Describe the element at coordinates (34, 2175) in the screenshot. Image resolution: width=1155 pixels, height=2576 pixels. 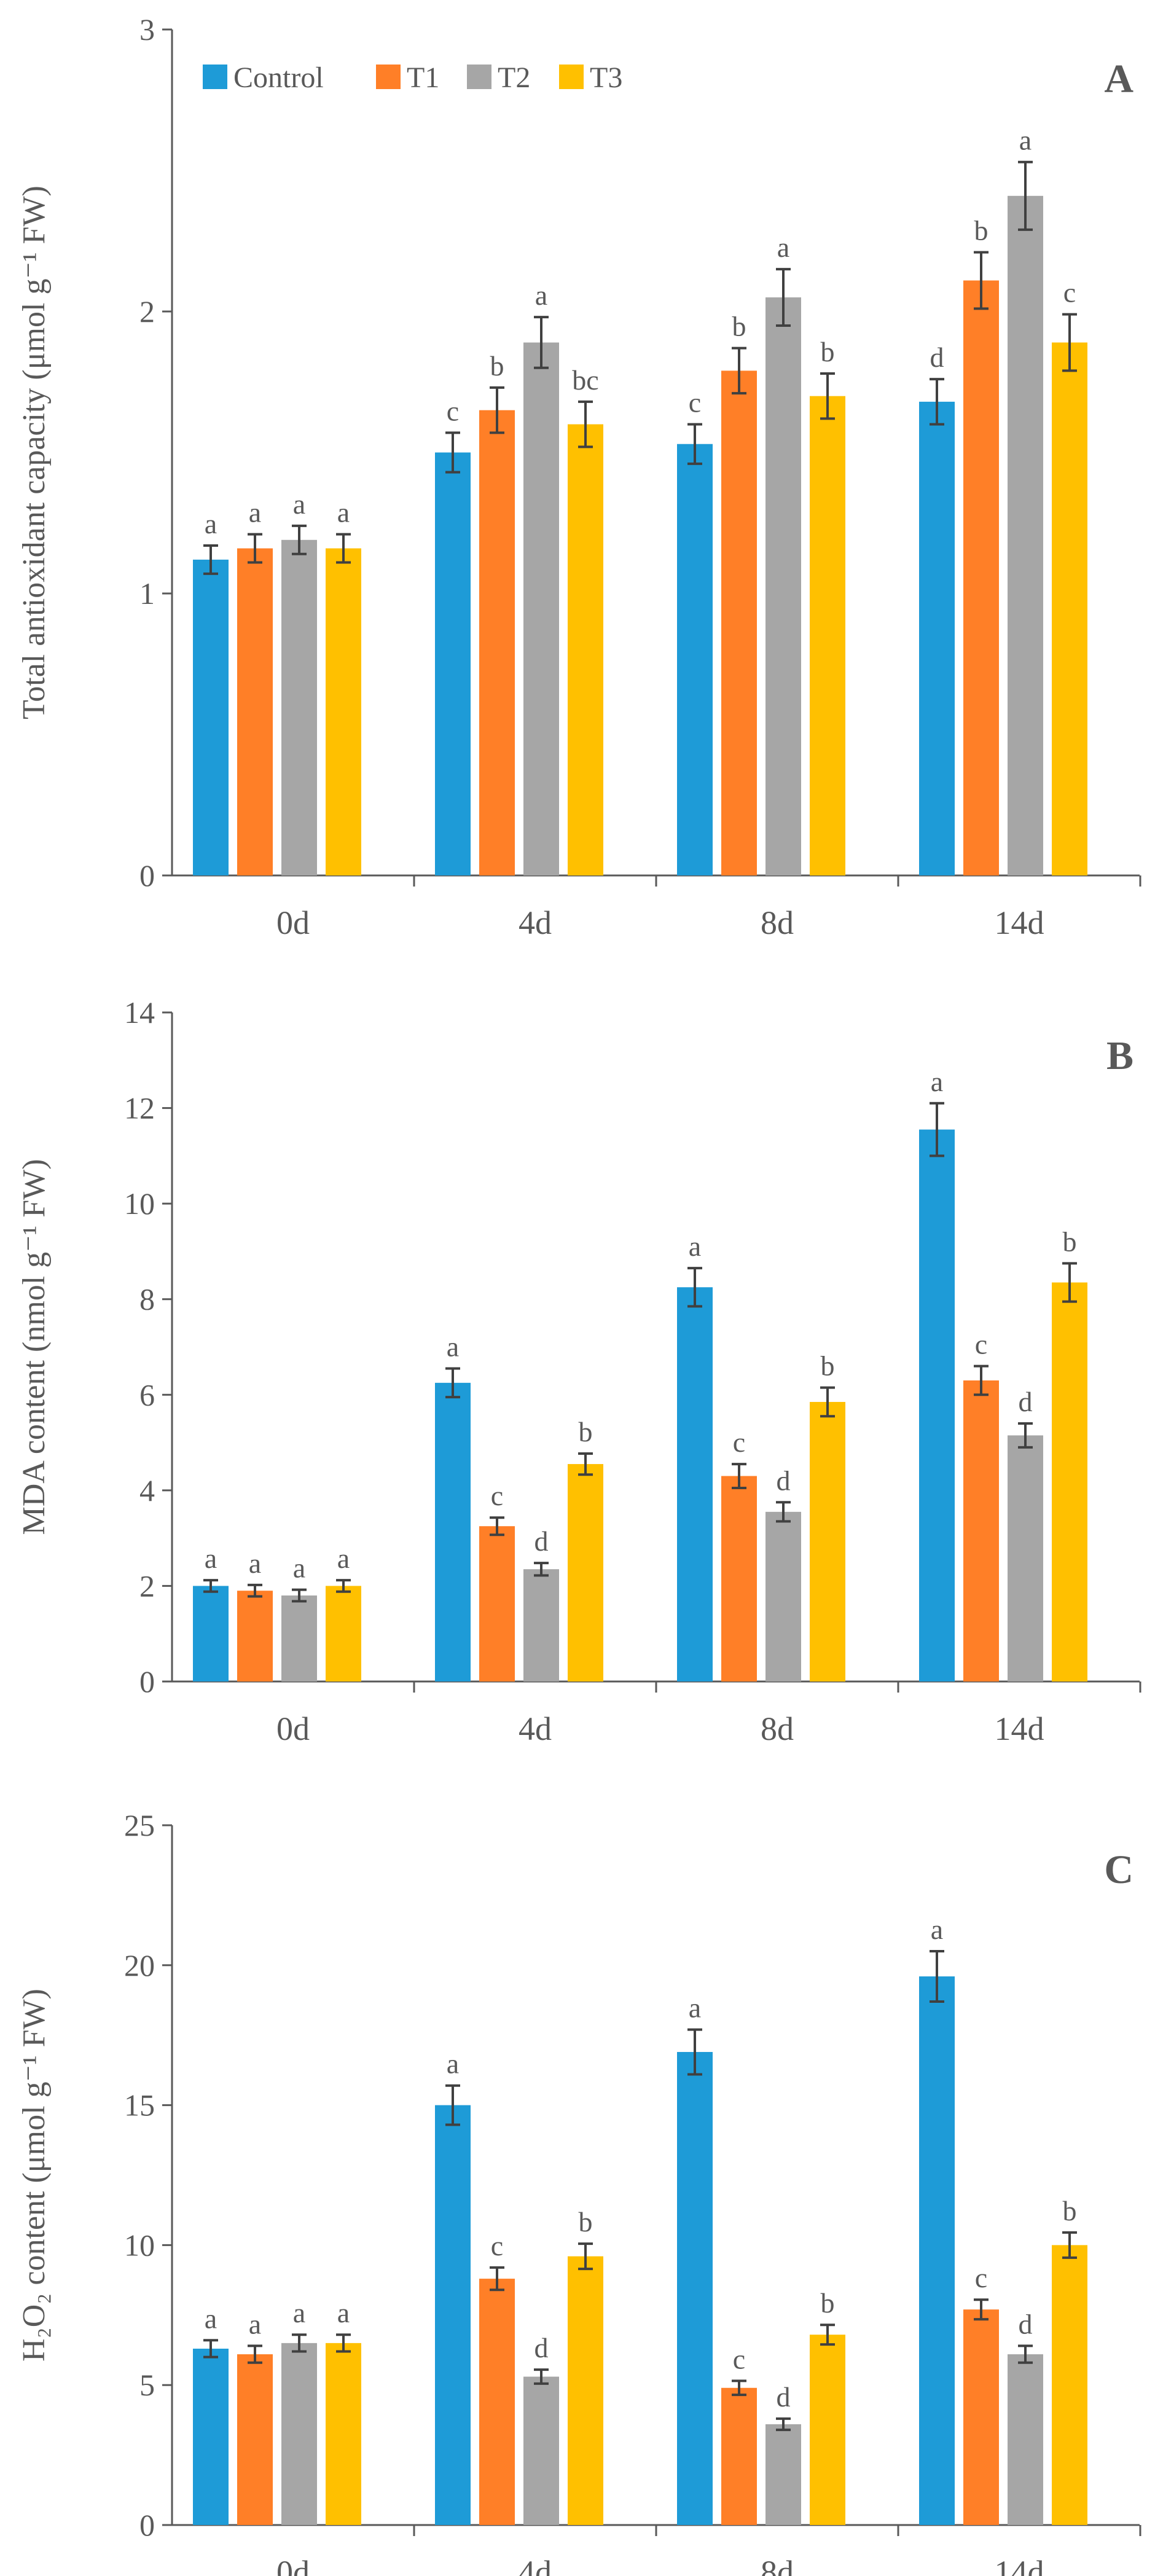
I see `y-axis-title: H₂O₂ content (μmol g⁻¹ FW)` at that location.